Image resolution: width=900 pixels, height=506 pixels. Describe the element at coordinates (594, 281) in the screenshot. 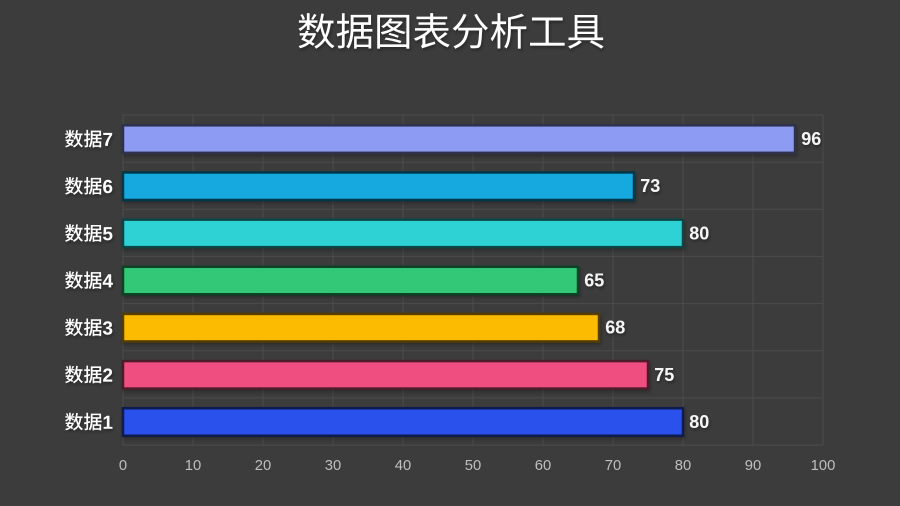

I see `svg-text: 65` at that location.